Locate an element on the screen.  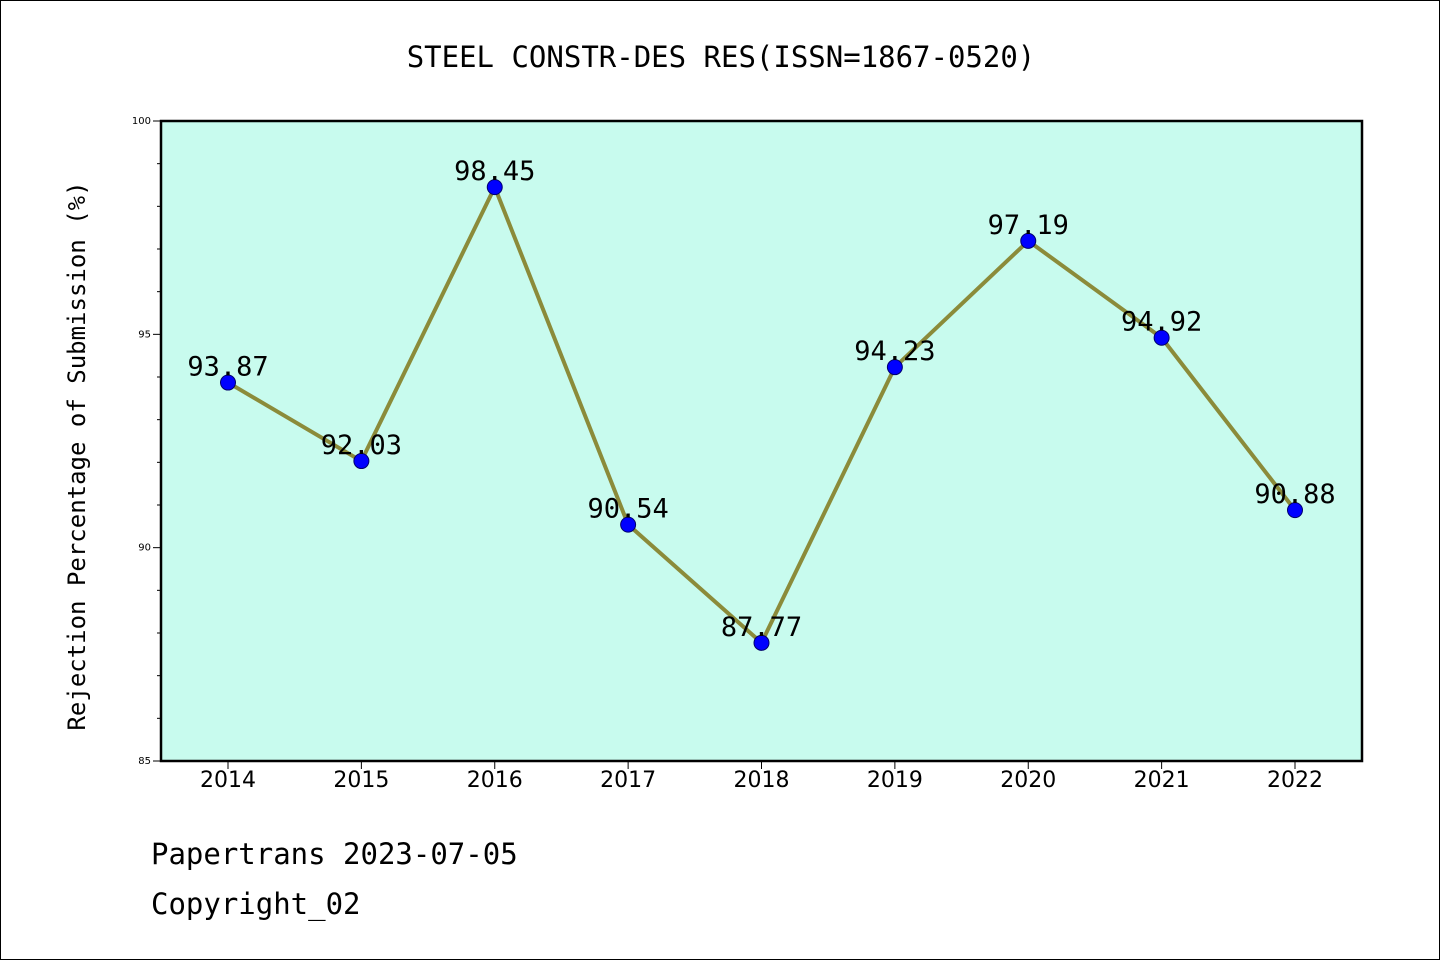
x-tick-label: 2019 is located at coordinates (895, 780).